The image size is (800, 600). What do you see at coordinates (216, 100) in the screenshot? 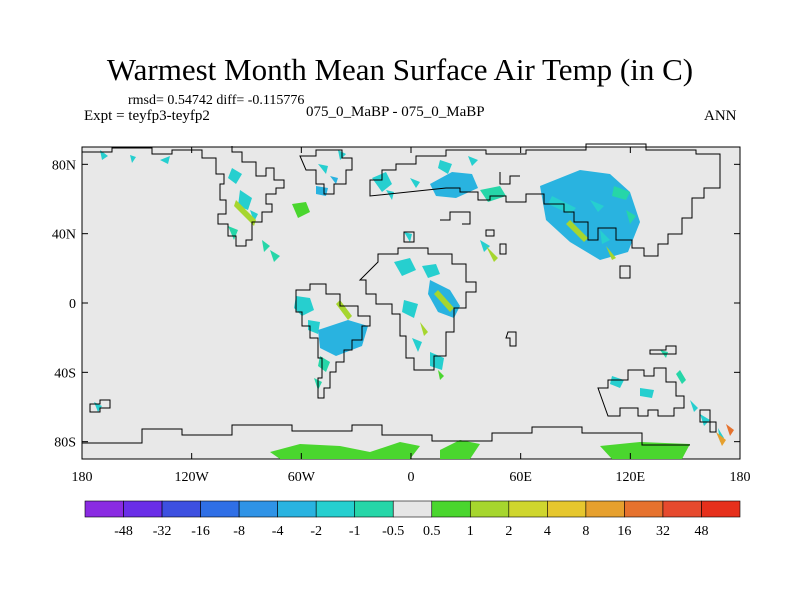
I see `stats-line: rmsd= 0.54742 diff= -0.115776` at bounding box center [216, 100].